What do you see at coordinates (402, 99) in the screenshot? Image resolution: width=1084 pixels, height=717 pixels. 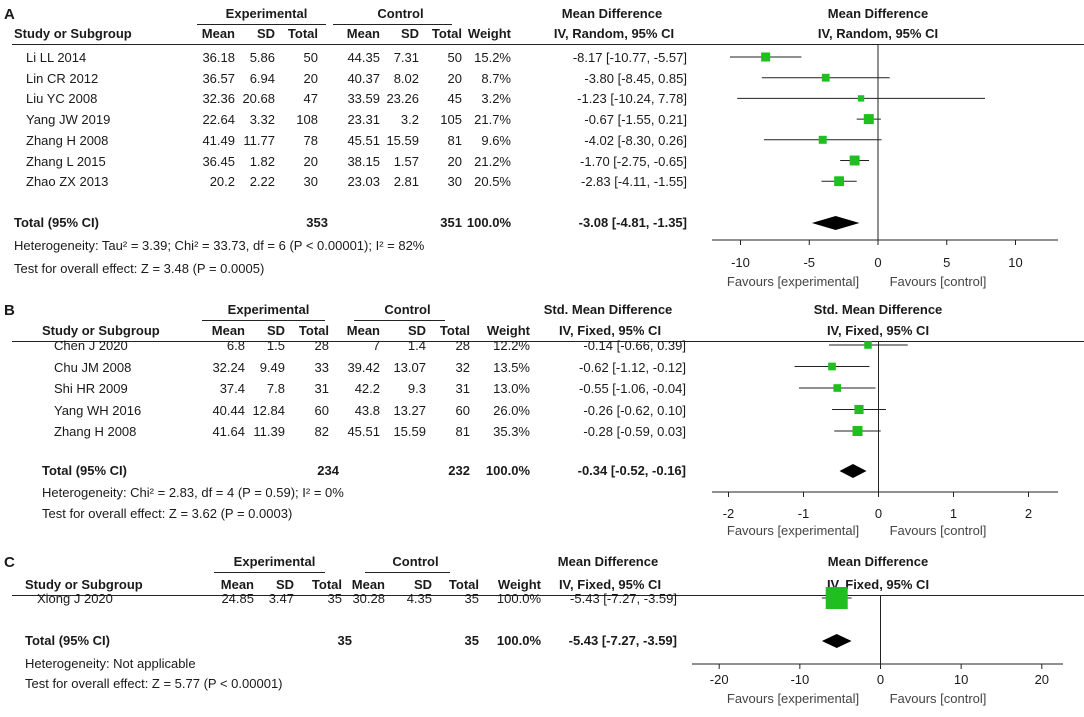 I see `ctl-sd: 23.26` at bounding box center [402, 99].